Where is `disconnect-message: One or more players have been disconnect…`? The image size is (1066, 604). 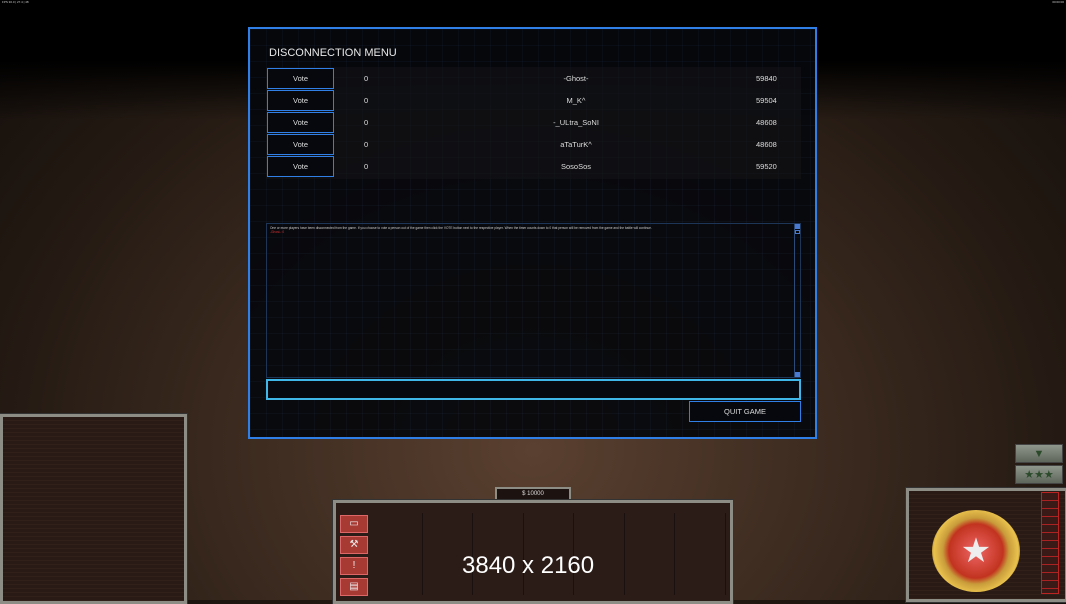 disconnect-message: One or more players have been disconnect… is located at coordinates (461, 228).